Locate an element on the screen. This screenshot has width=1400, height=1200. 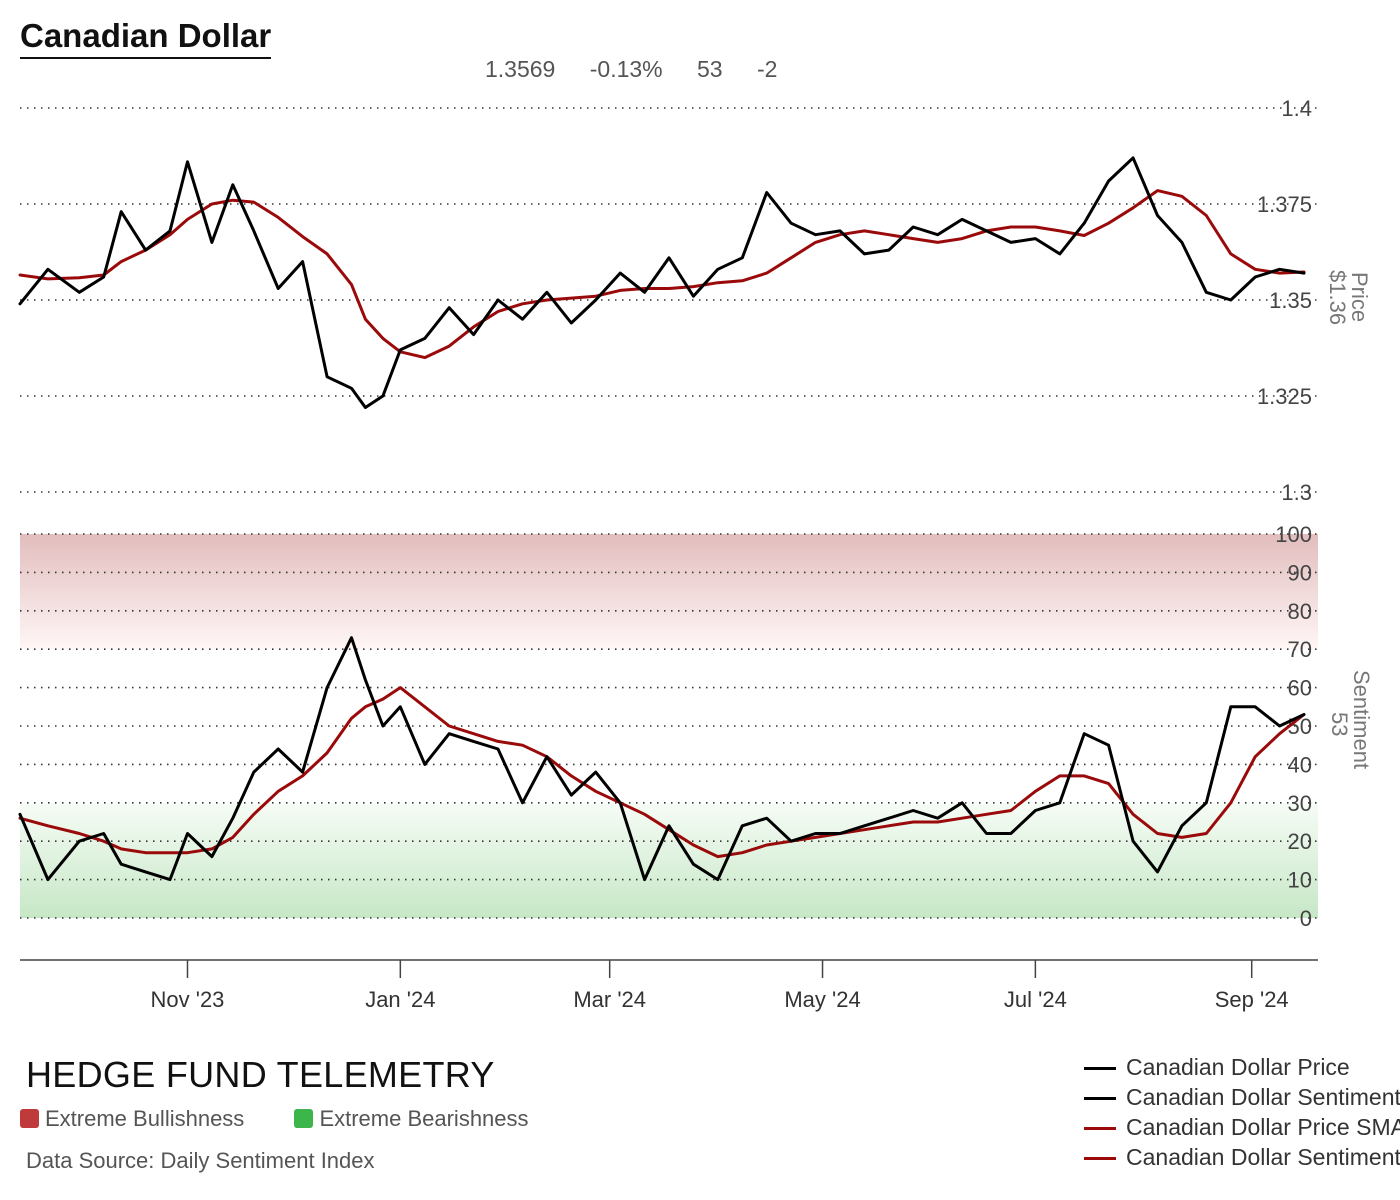
last-price: 1.3569 is located at coordinates (520, 69).